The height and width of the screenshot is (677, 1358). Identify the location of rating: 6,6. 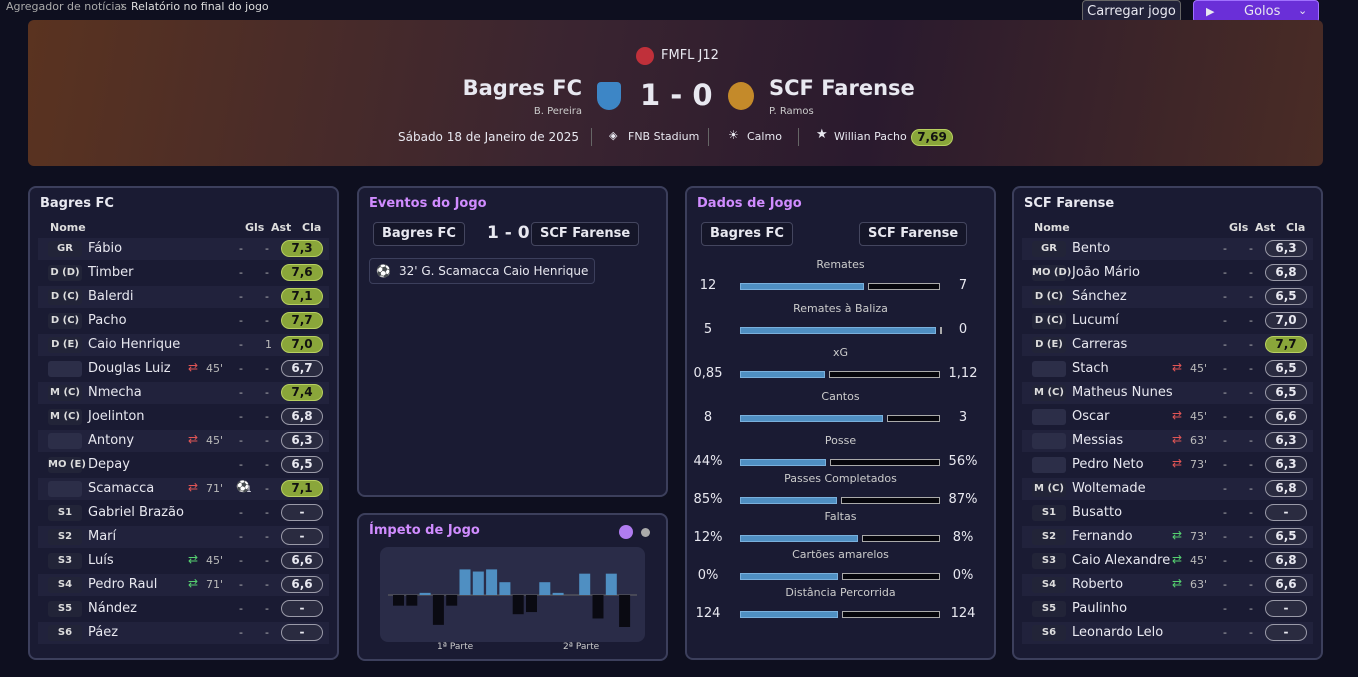
(1286, 584).